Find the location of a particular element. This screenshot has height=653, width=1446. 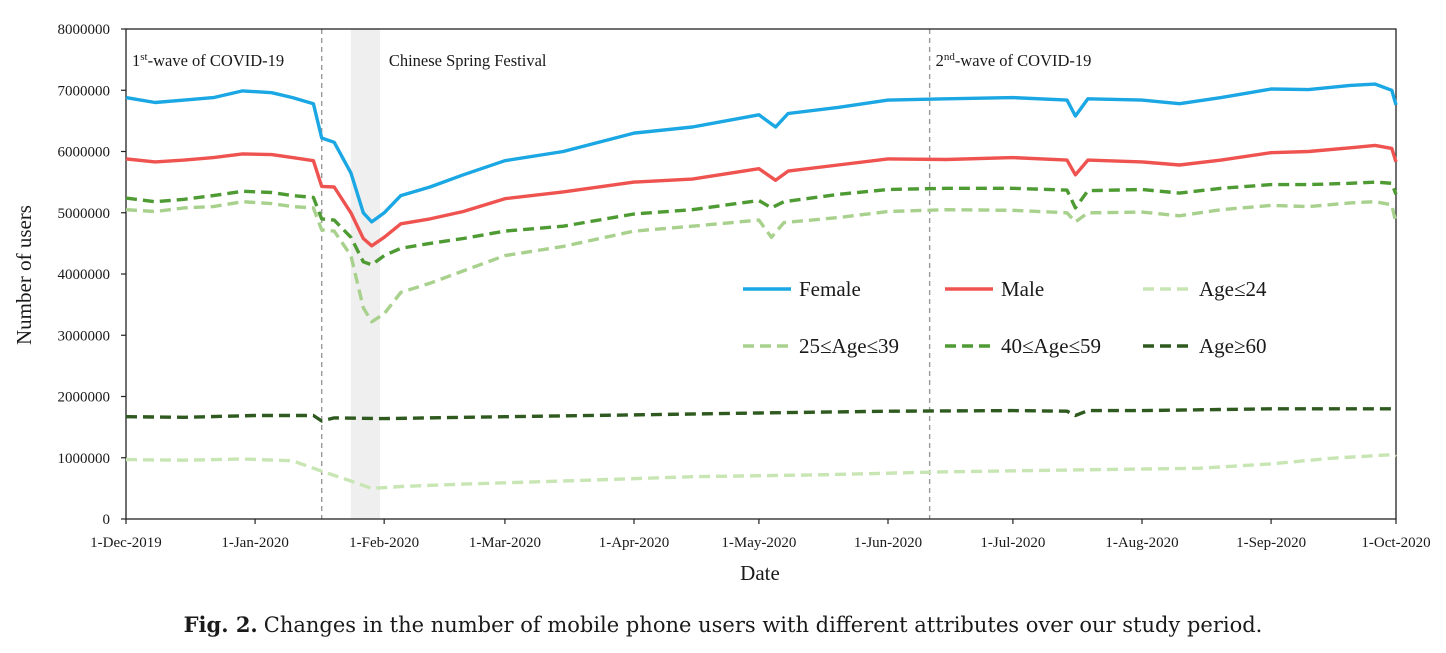

annotation-label-wave: 2nd-wave of COVID-19 is located at coordinates (1014, 60).